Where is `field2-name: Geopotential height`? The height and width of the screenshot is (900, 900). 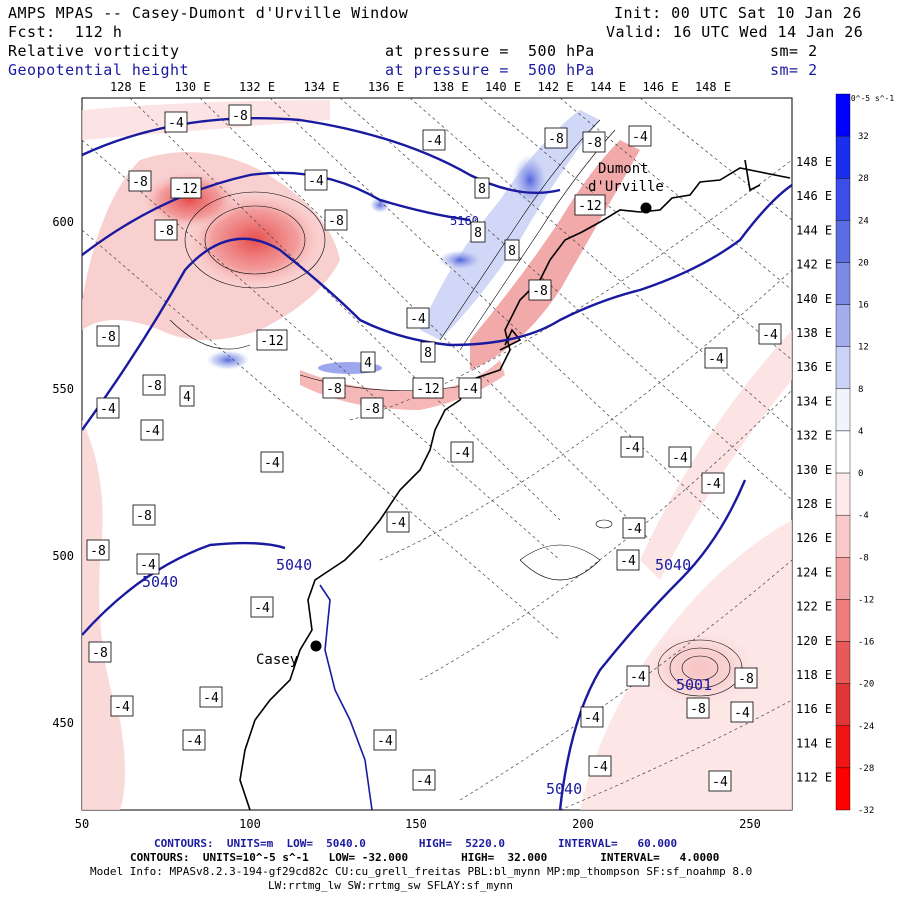
field2-name: Geopotential height is located at coordinates (99, 70).